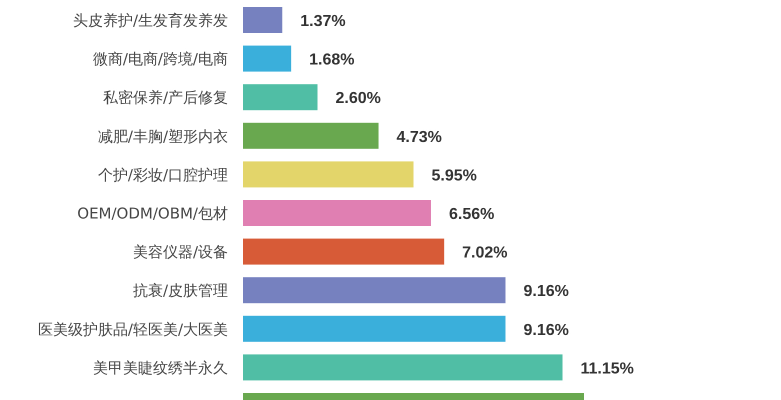 This screenshot has width=781, height=400. What do you see at coordinates (160, 59) in the screenshot?
I see `y-tick-label: 微商/电商/跨境/电商` at bounding box center [160, 59].